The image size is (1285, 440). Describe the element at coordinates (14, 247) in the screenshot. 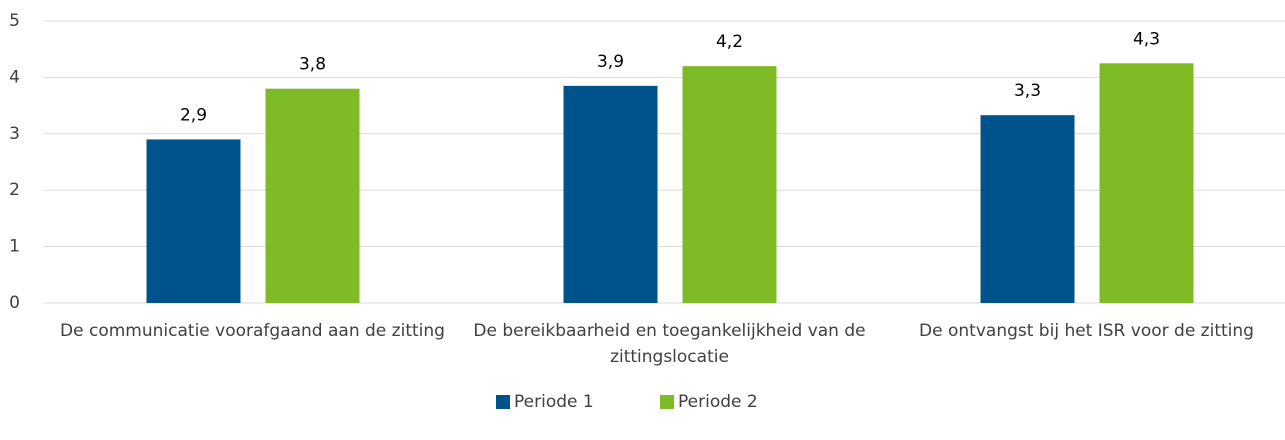

I see `y-tick-label: 1` at that location.